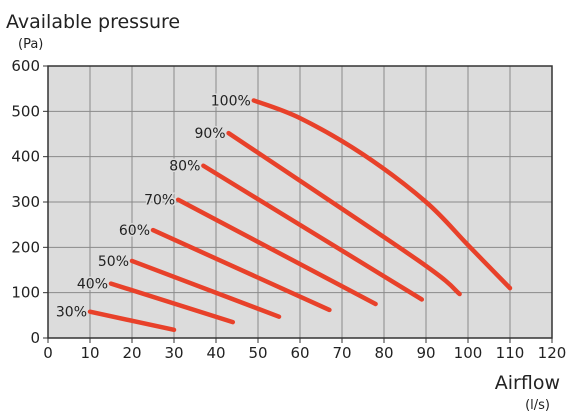  Describe the element at coordinates (25, 202) in the screenshot. I see `y-tick-label: 300` at that location.